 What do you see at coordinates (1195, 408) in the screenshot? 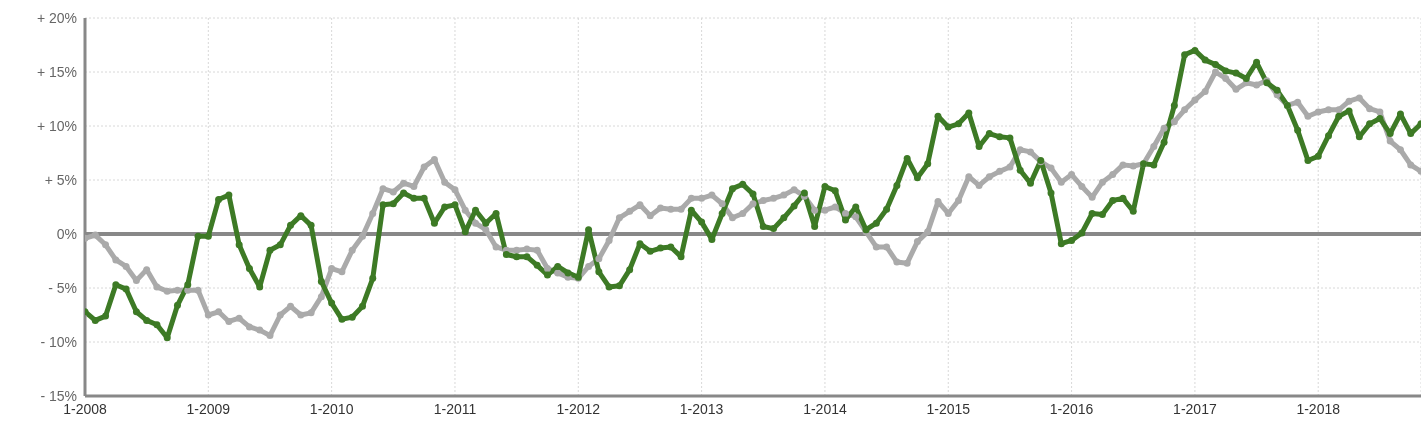
I see `x-tick-label: 1-2017` at bounding box center [1195, 408].